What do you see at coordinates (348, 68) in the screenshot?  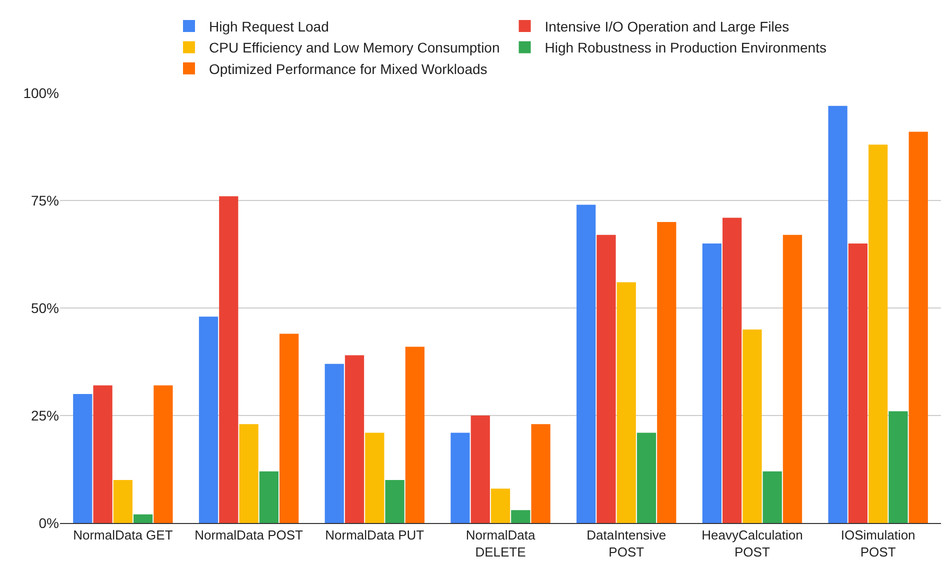 I see `legend-label: Optimized Performance for Mixed Workloads` at bounding box center [348, 68].